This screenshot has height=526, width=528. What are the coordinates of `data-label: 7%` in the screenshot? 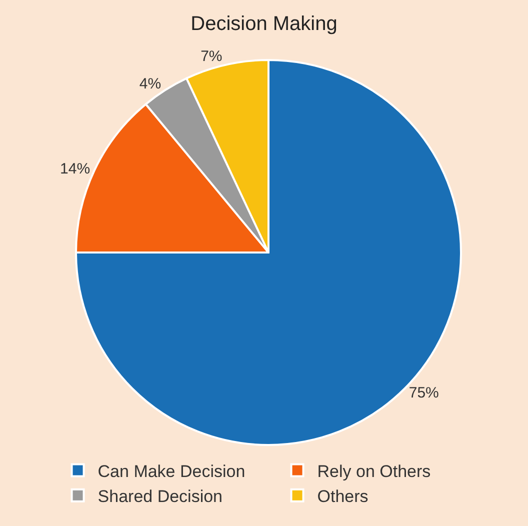 It's located at (211, 57).